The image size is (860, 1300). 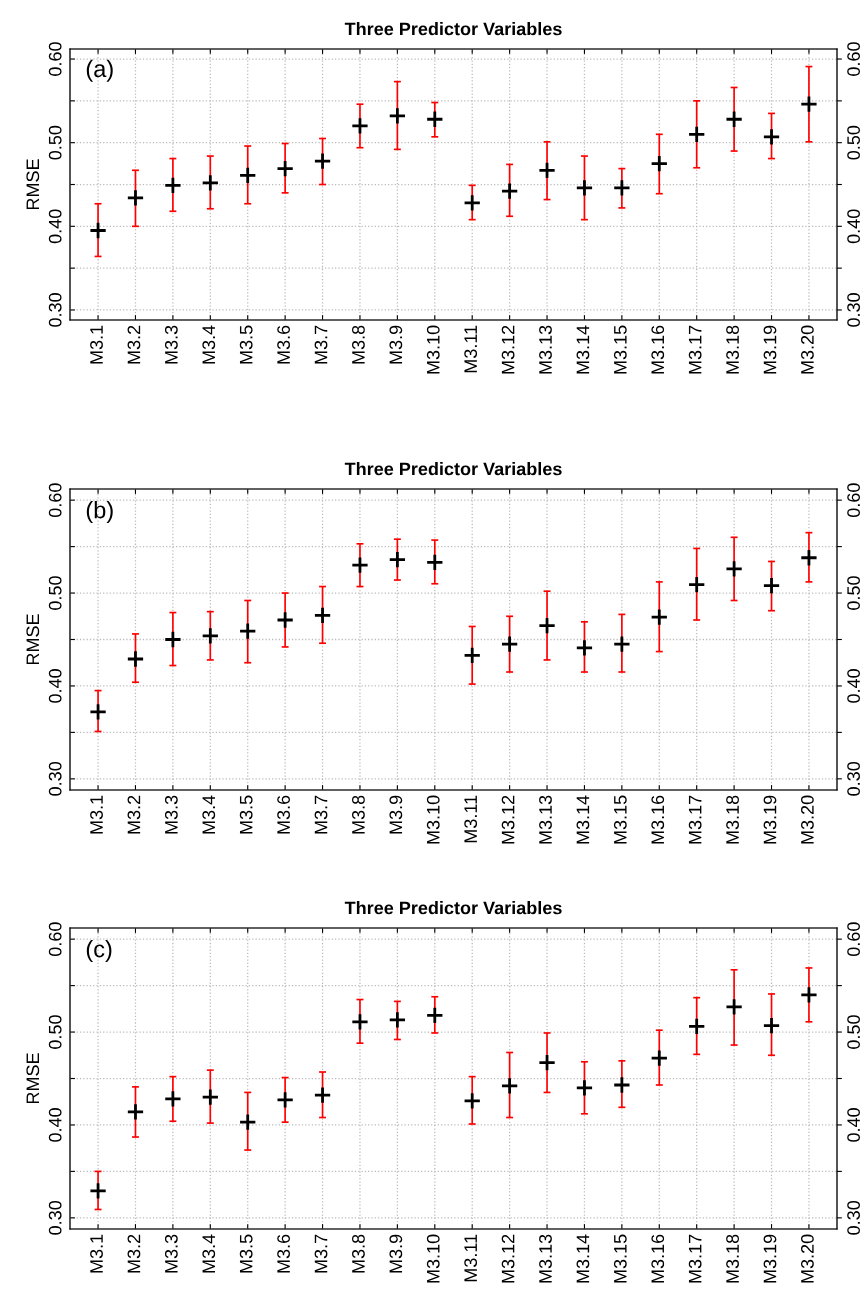 I want to click on x-tick-label: M3.8, so click(x=358, y=344).